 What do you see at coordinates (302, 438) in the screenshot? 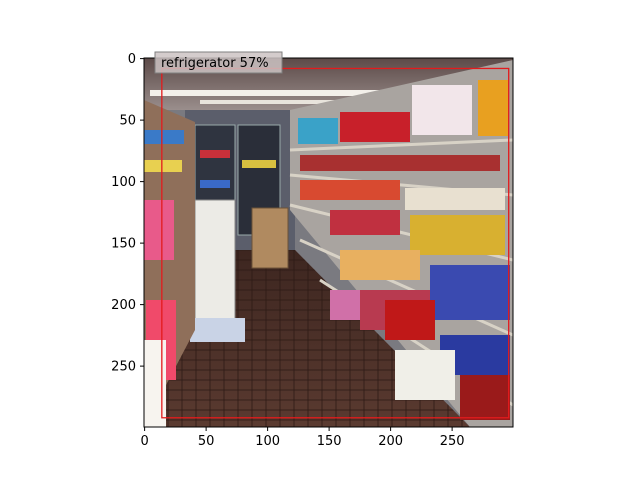
I see `x-axis-ticks: 0 50 100 150 200 250` at bounding box center [302, 438].